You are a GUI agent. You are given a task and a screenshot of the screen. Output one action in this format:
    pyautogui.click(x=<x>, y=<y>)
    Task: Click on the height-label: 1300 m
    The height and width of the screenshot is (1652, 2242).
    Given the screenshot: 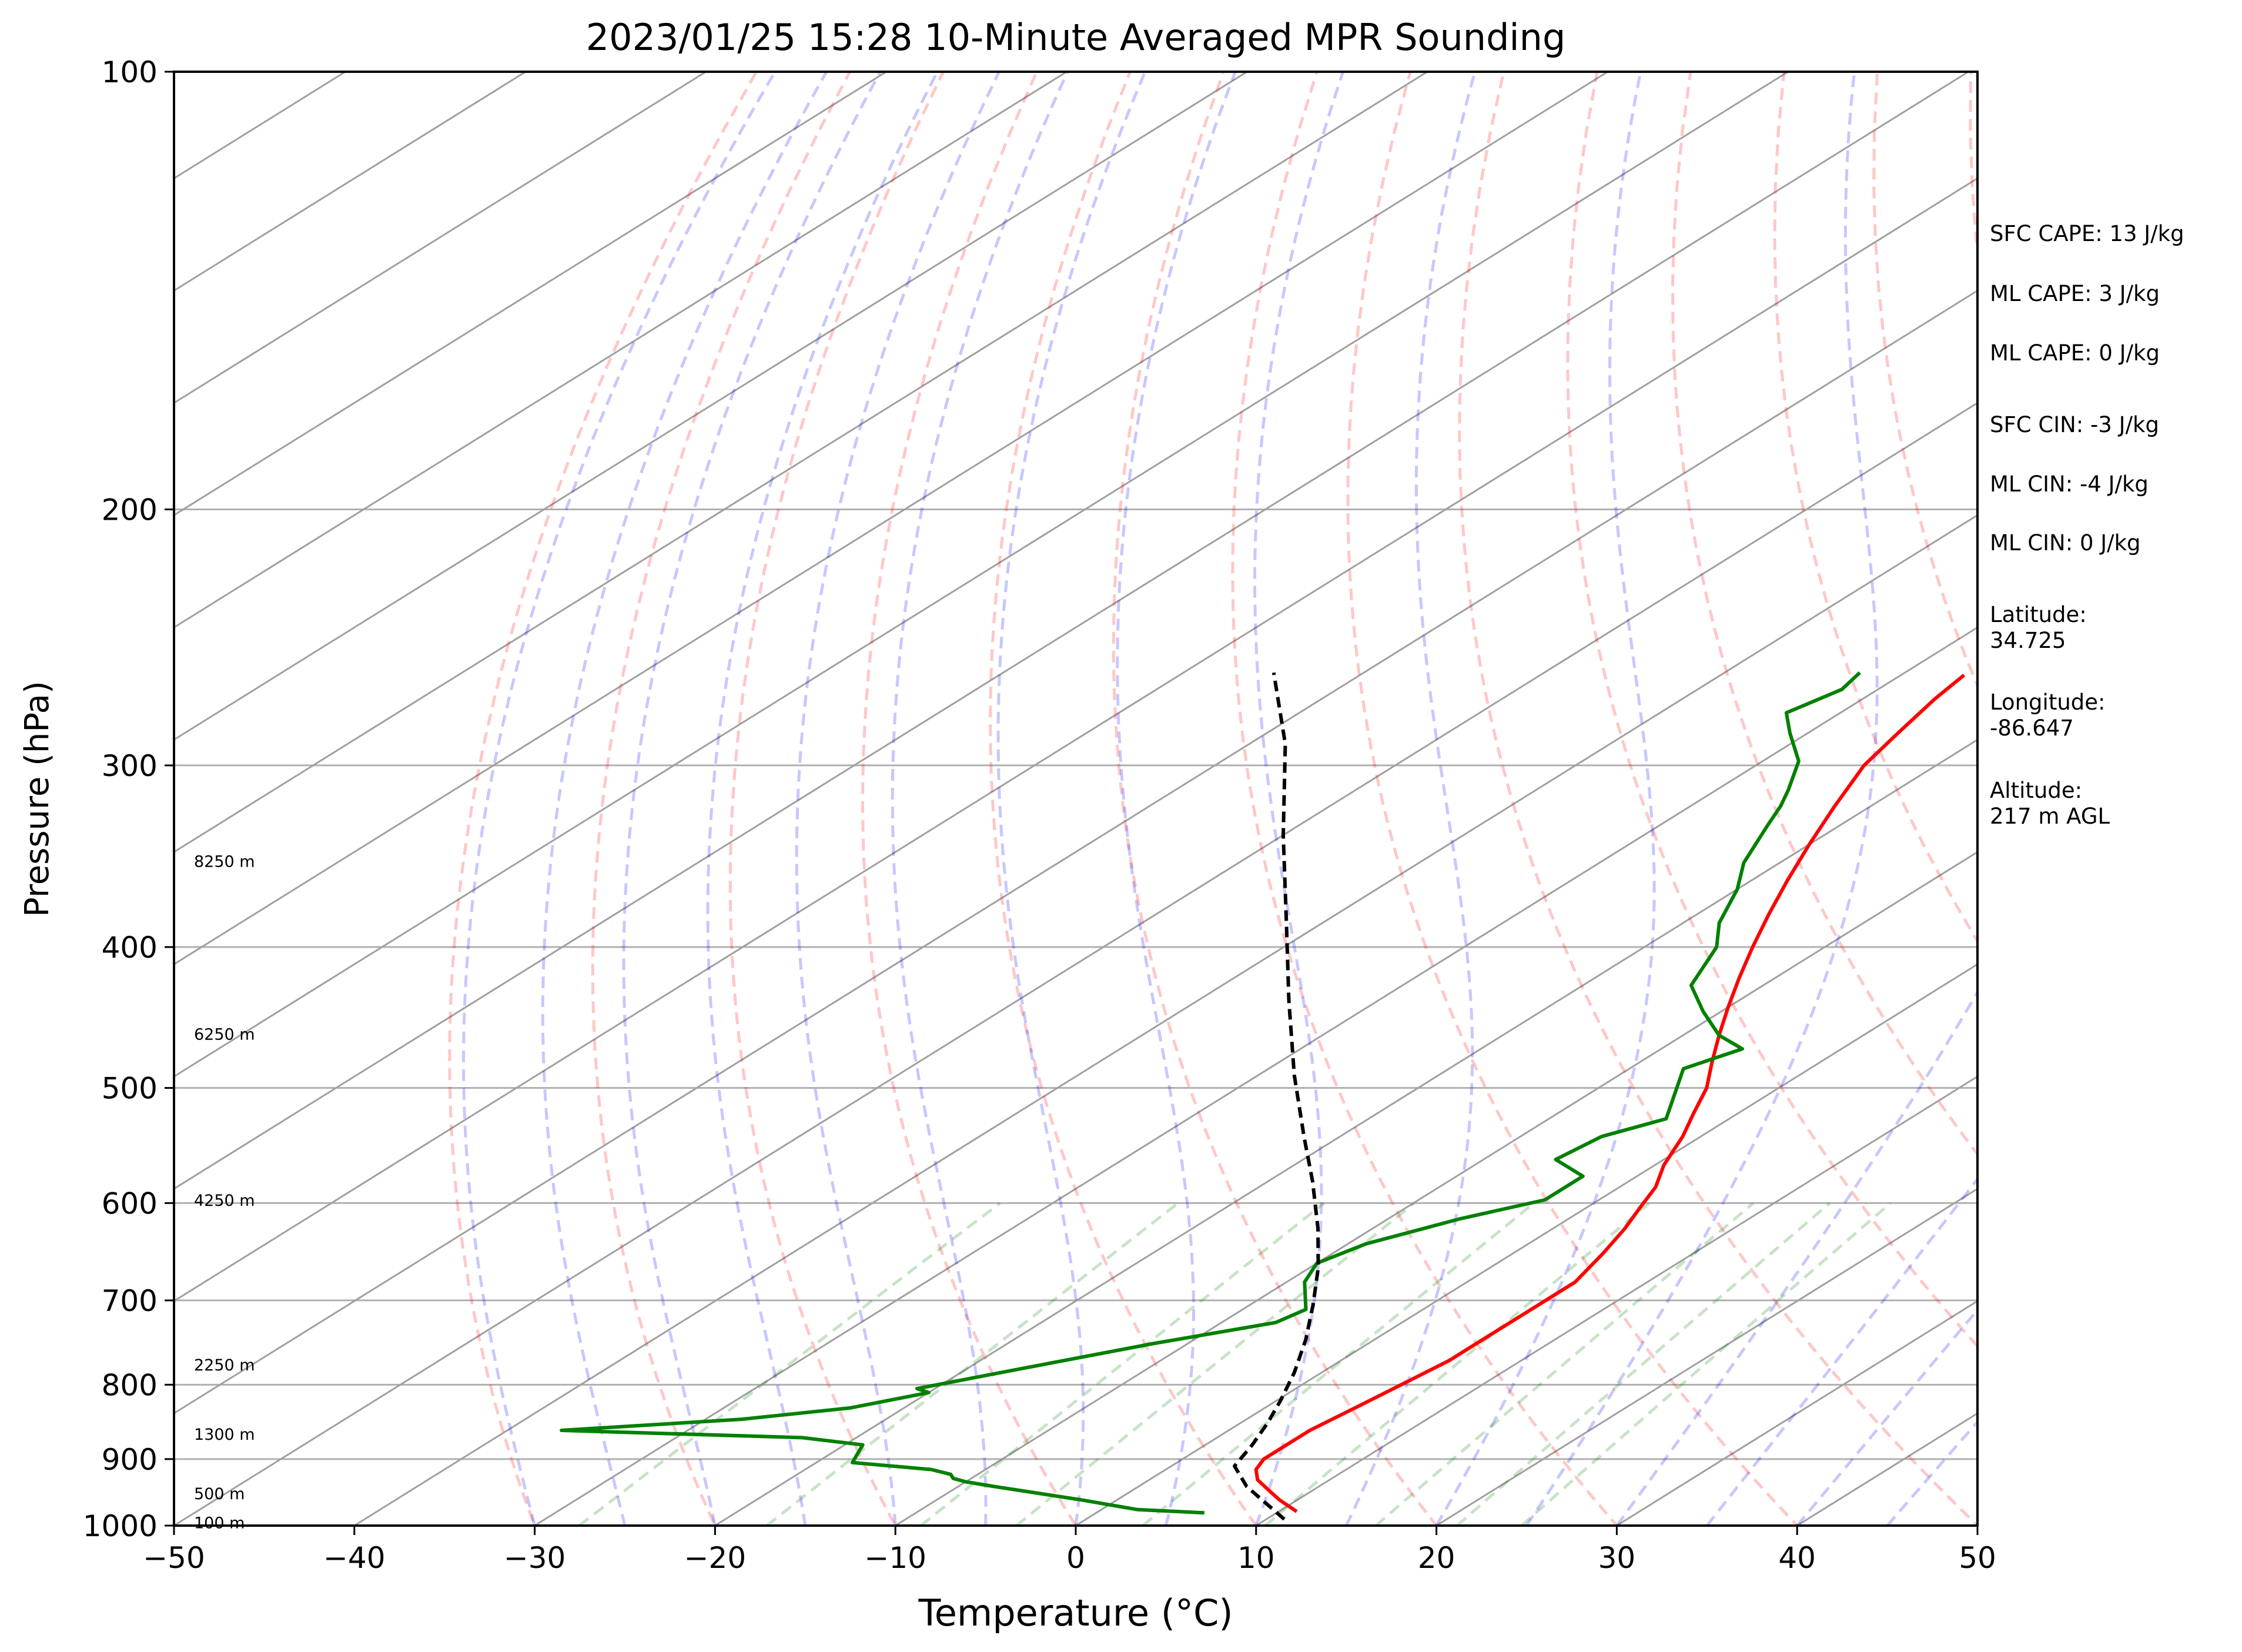 What is the action you would take?
    pyautogui.click(x=225, y=1435)
    